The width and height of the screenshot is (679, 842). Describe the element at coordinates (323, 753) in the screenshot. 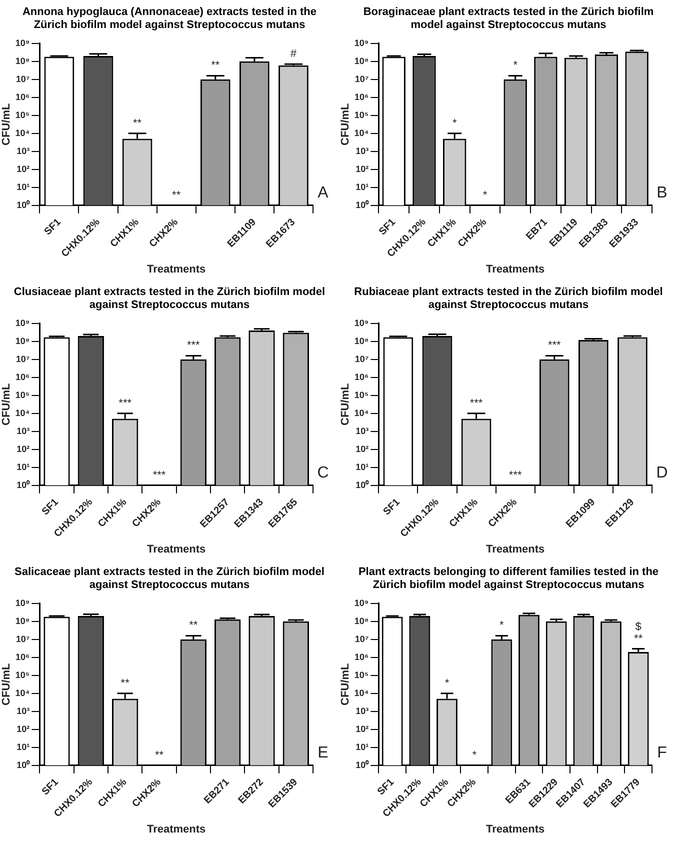

I see `text: E` at that location.